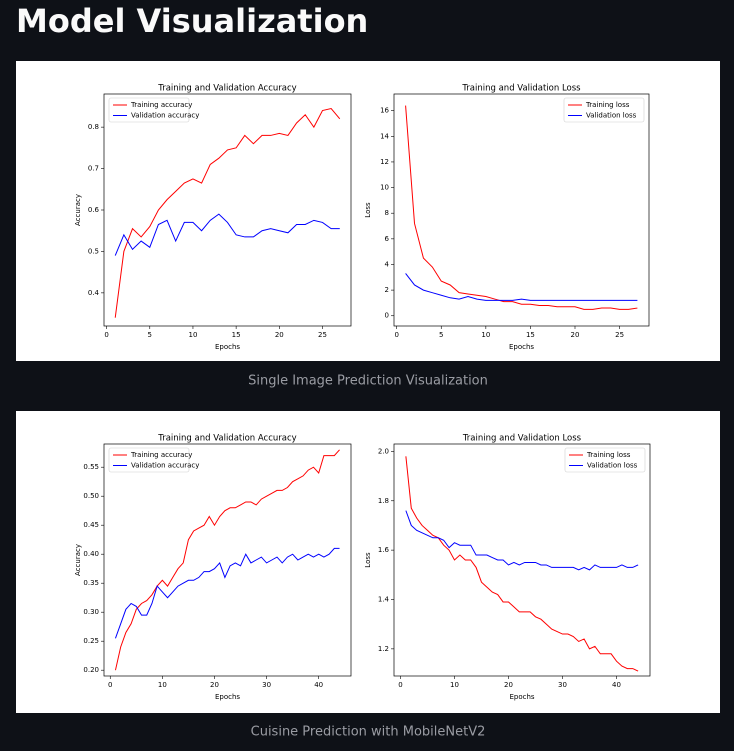  What do you see at coordinates (192, 21) in the screenshot?
I see `page-title: Model Visualization` at bounding box center [192, 21].